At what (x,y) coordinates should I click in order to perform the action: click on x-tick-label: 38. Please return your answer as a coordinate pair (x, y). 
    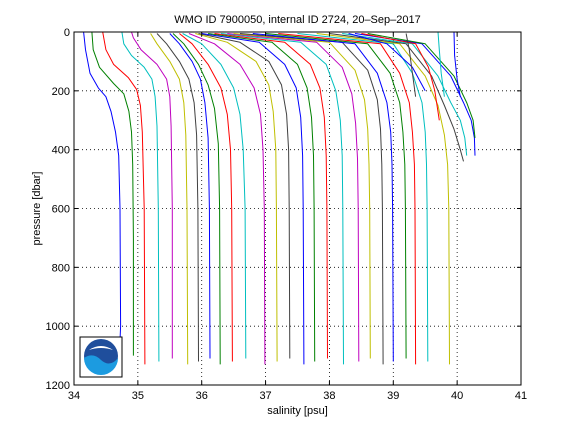
    Looking at the image, I should click on (329, 396).